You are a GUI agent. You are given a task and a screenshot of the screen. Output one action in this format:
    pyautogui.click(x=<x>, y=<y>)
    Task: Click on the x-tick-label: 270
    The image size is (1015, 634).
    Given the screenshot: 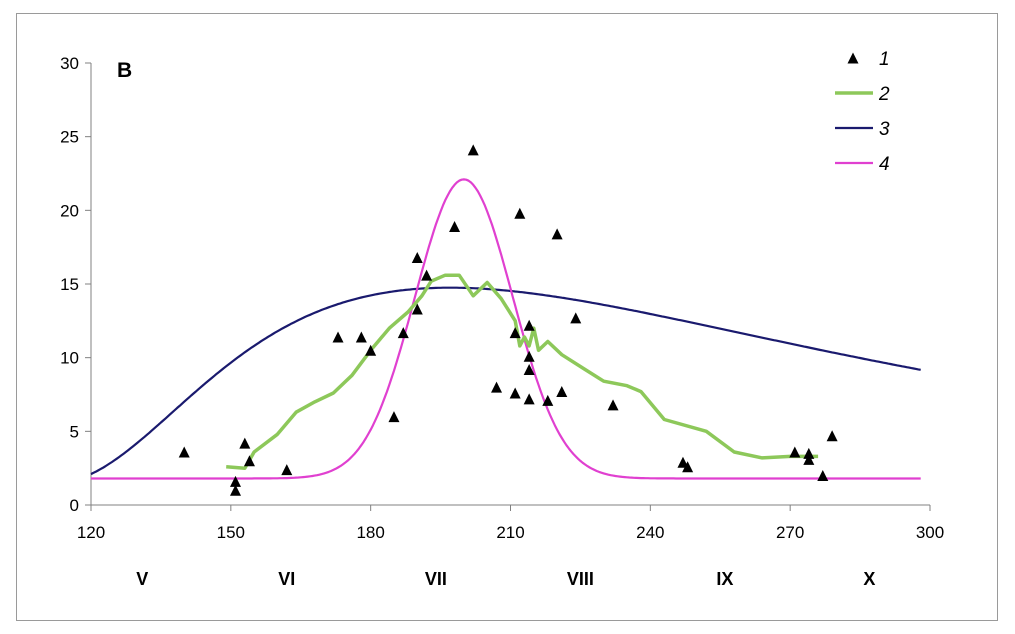 What is the action you would take?
    pyautogui.click(x=790, y=532)
    